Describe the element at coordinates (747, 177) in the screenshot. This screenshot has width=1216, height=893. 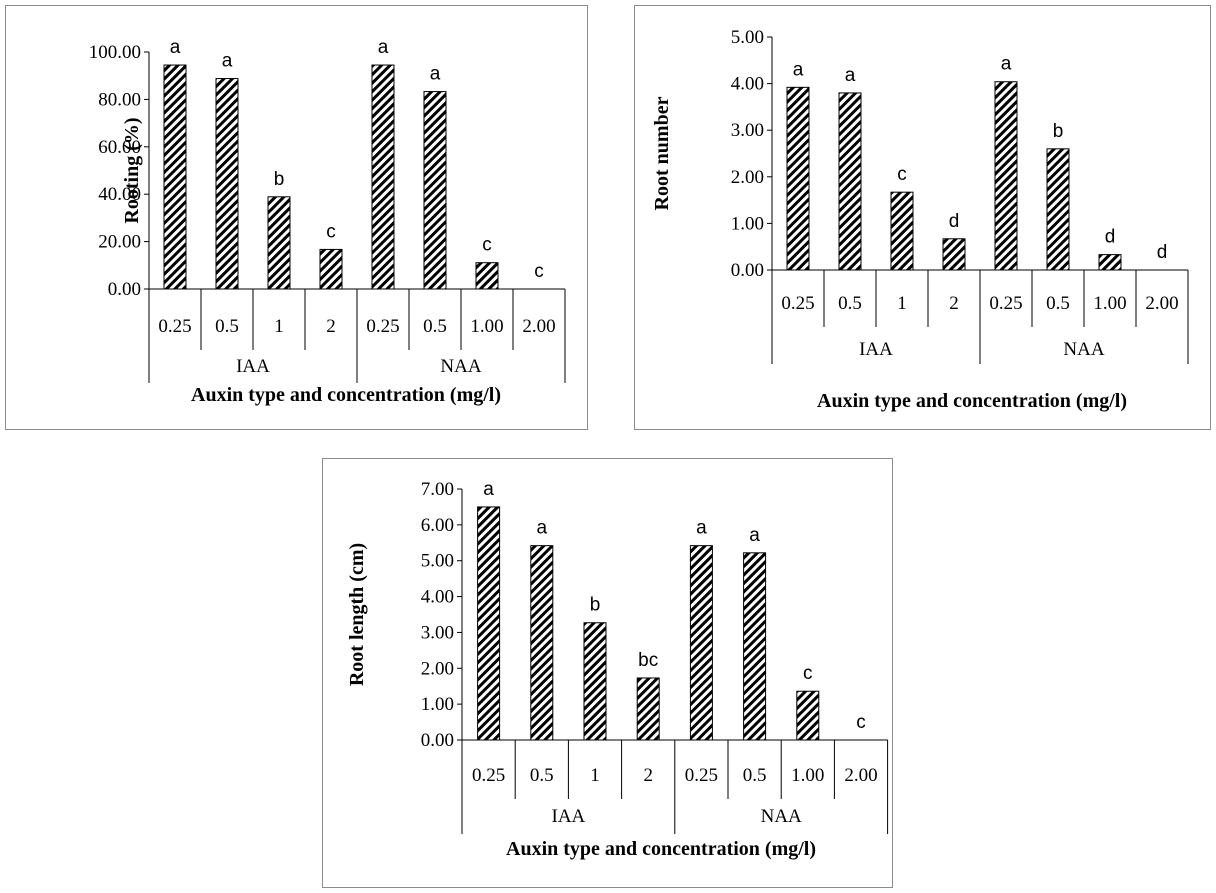
I see `y-tick-label: 2.00` at that location.